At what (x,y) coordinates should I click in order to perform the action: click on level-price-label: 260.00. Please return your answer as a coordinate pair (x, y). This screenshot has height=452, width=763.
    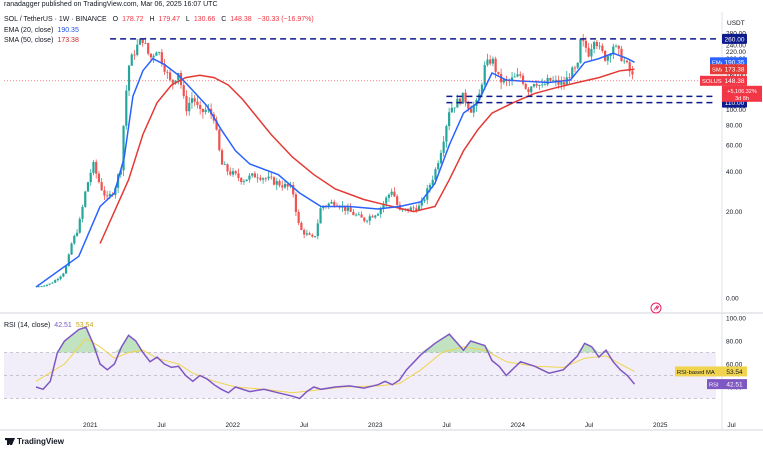
    Looking at the image, I should click on (735, 39).